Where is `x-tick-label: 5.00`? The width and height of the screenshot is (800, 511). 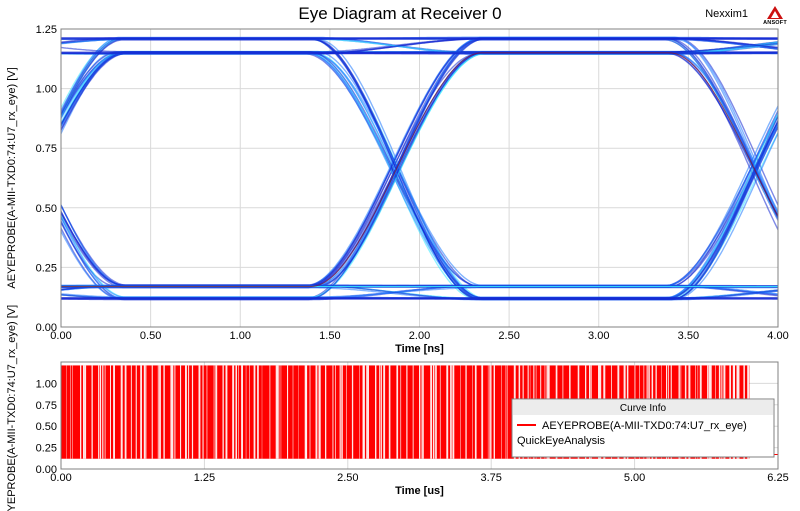
x-tick-label: 5.00 is located at coordinates (634, 478).